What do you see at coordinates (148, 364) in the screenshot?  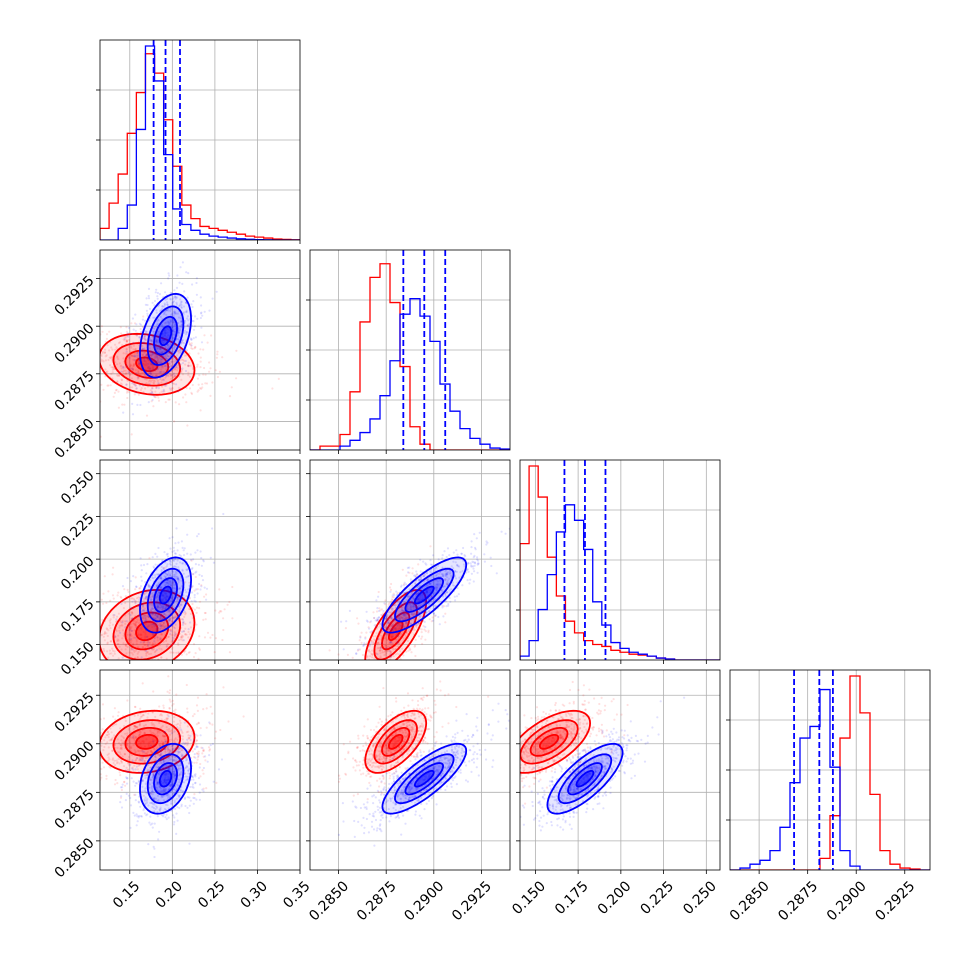 I see `contour-line` at bounding box center [148, 364].